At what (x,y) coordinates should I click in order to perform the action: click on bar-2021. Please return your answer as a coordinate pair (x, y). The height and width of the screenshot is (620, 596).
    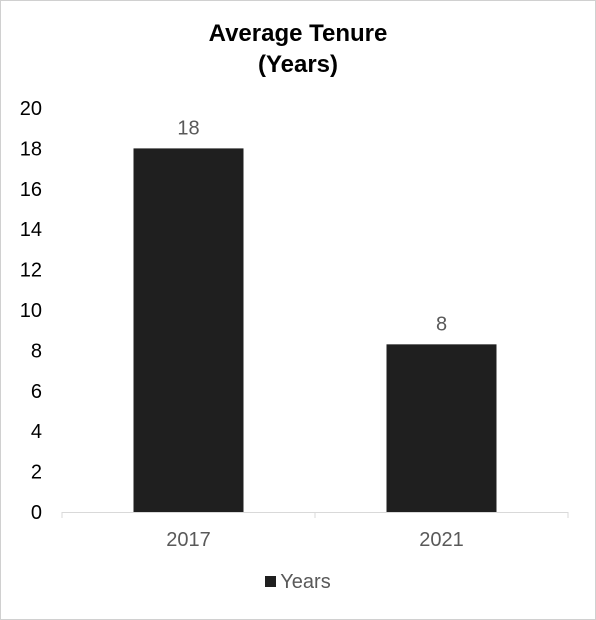
    Looking at the image, I should click on (441, 428).